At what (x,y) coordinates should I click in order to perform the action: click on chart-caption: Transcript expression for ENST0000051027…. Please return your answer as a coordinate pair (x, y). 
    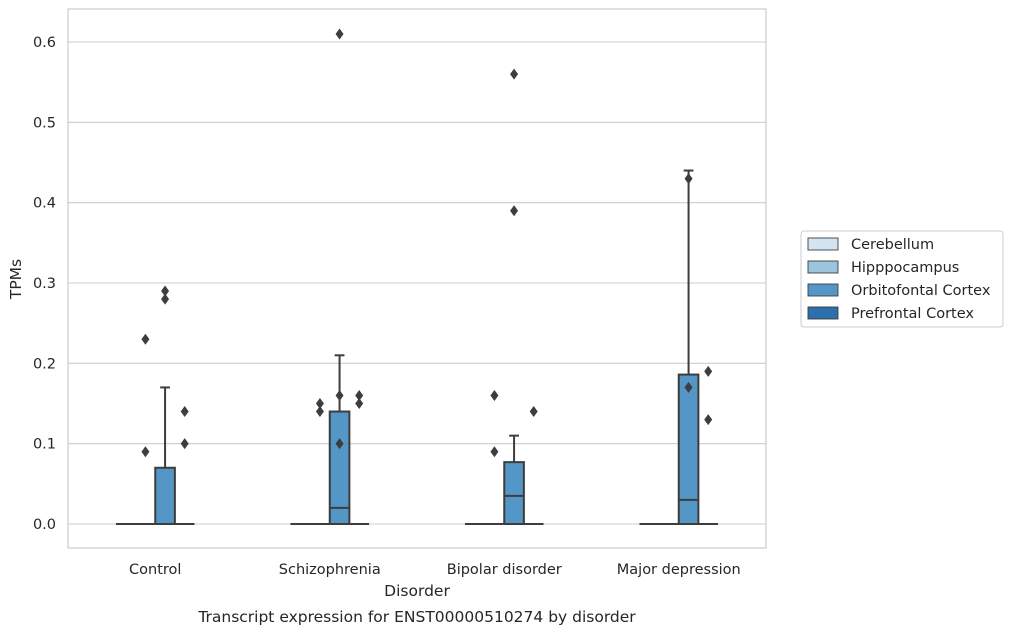
    Looking at the image, I should click on (416, 617).